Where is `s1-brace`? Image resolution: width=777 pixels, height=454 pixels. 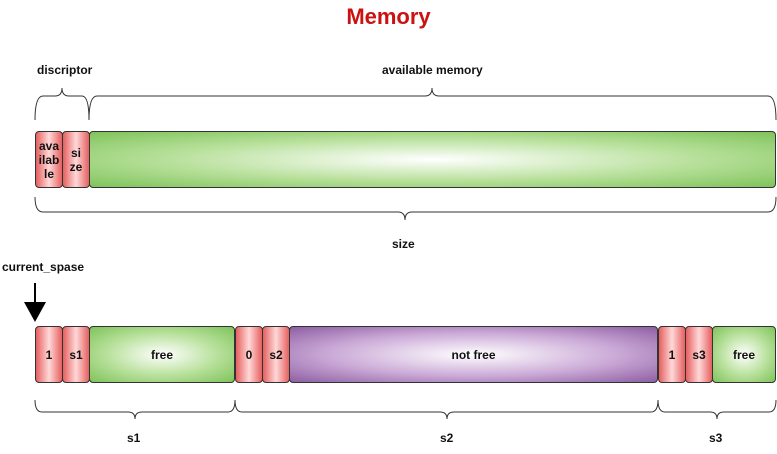
s1-brace is located at coordinates (135, 409).